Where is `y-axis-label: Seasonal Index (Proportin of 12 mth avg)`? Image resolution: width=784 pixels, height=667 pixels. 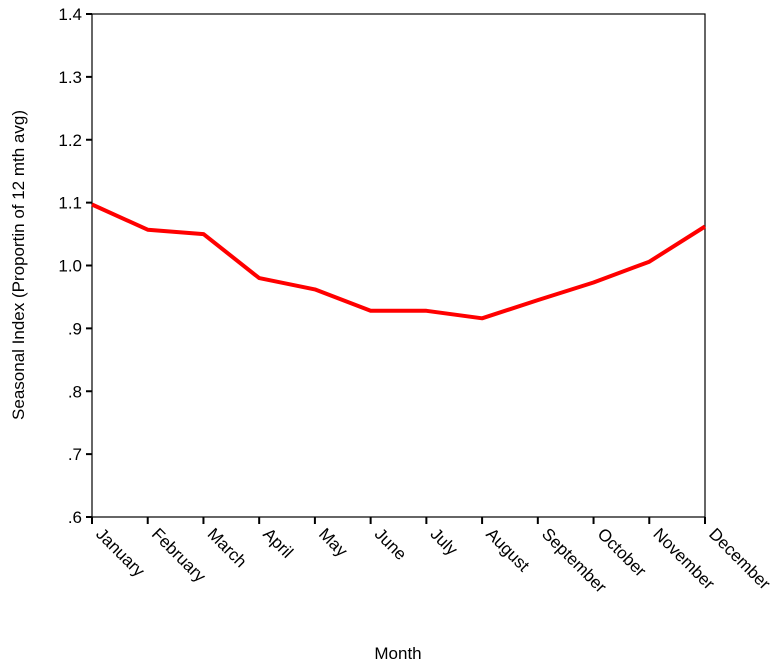
y-axis-label: Seasonal Index (Proportin of 12 mth avg) is located at coordinates (18, 265).